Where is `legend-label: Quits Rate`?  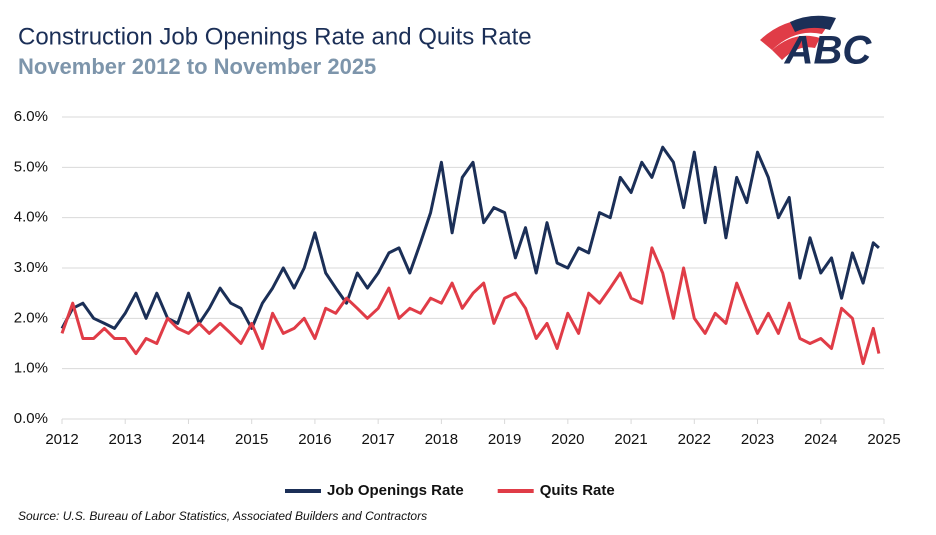 legend-label: Quits Rate is located at coordinates (577, 490).